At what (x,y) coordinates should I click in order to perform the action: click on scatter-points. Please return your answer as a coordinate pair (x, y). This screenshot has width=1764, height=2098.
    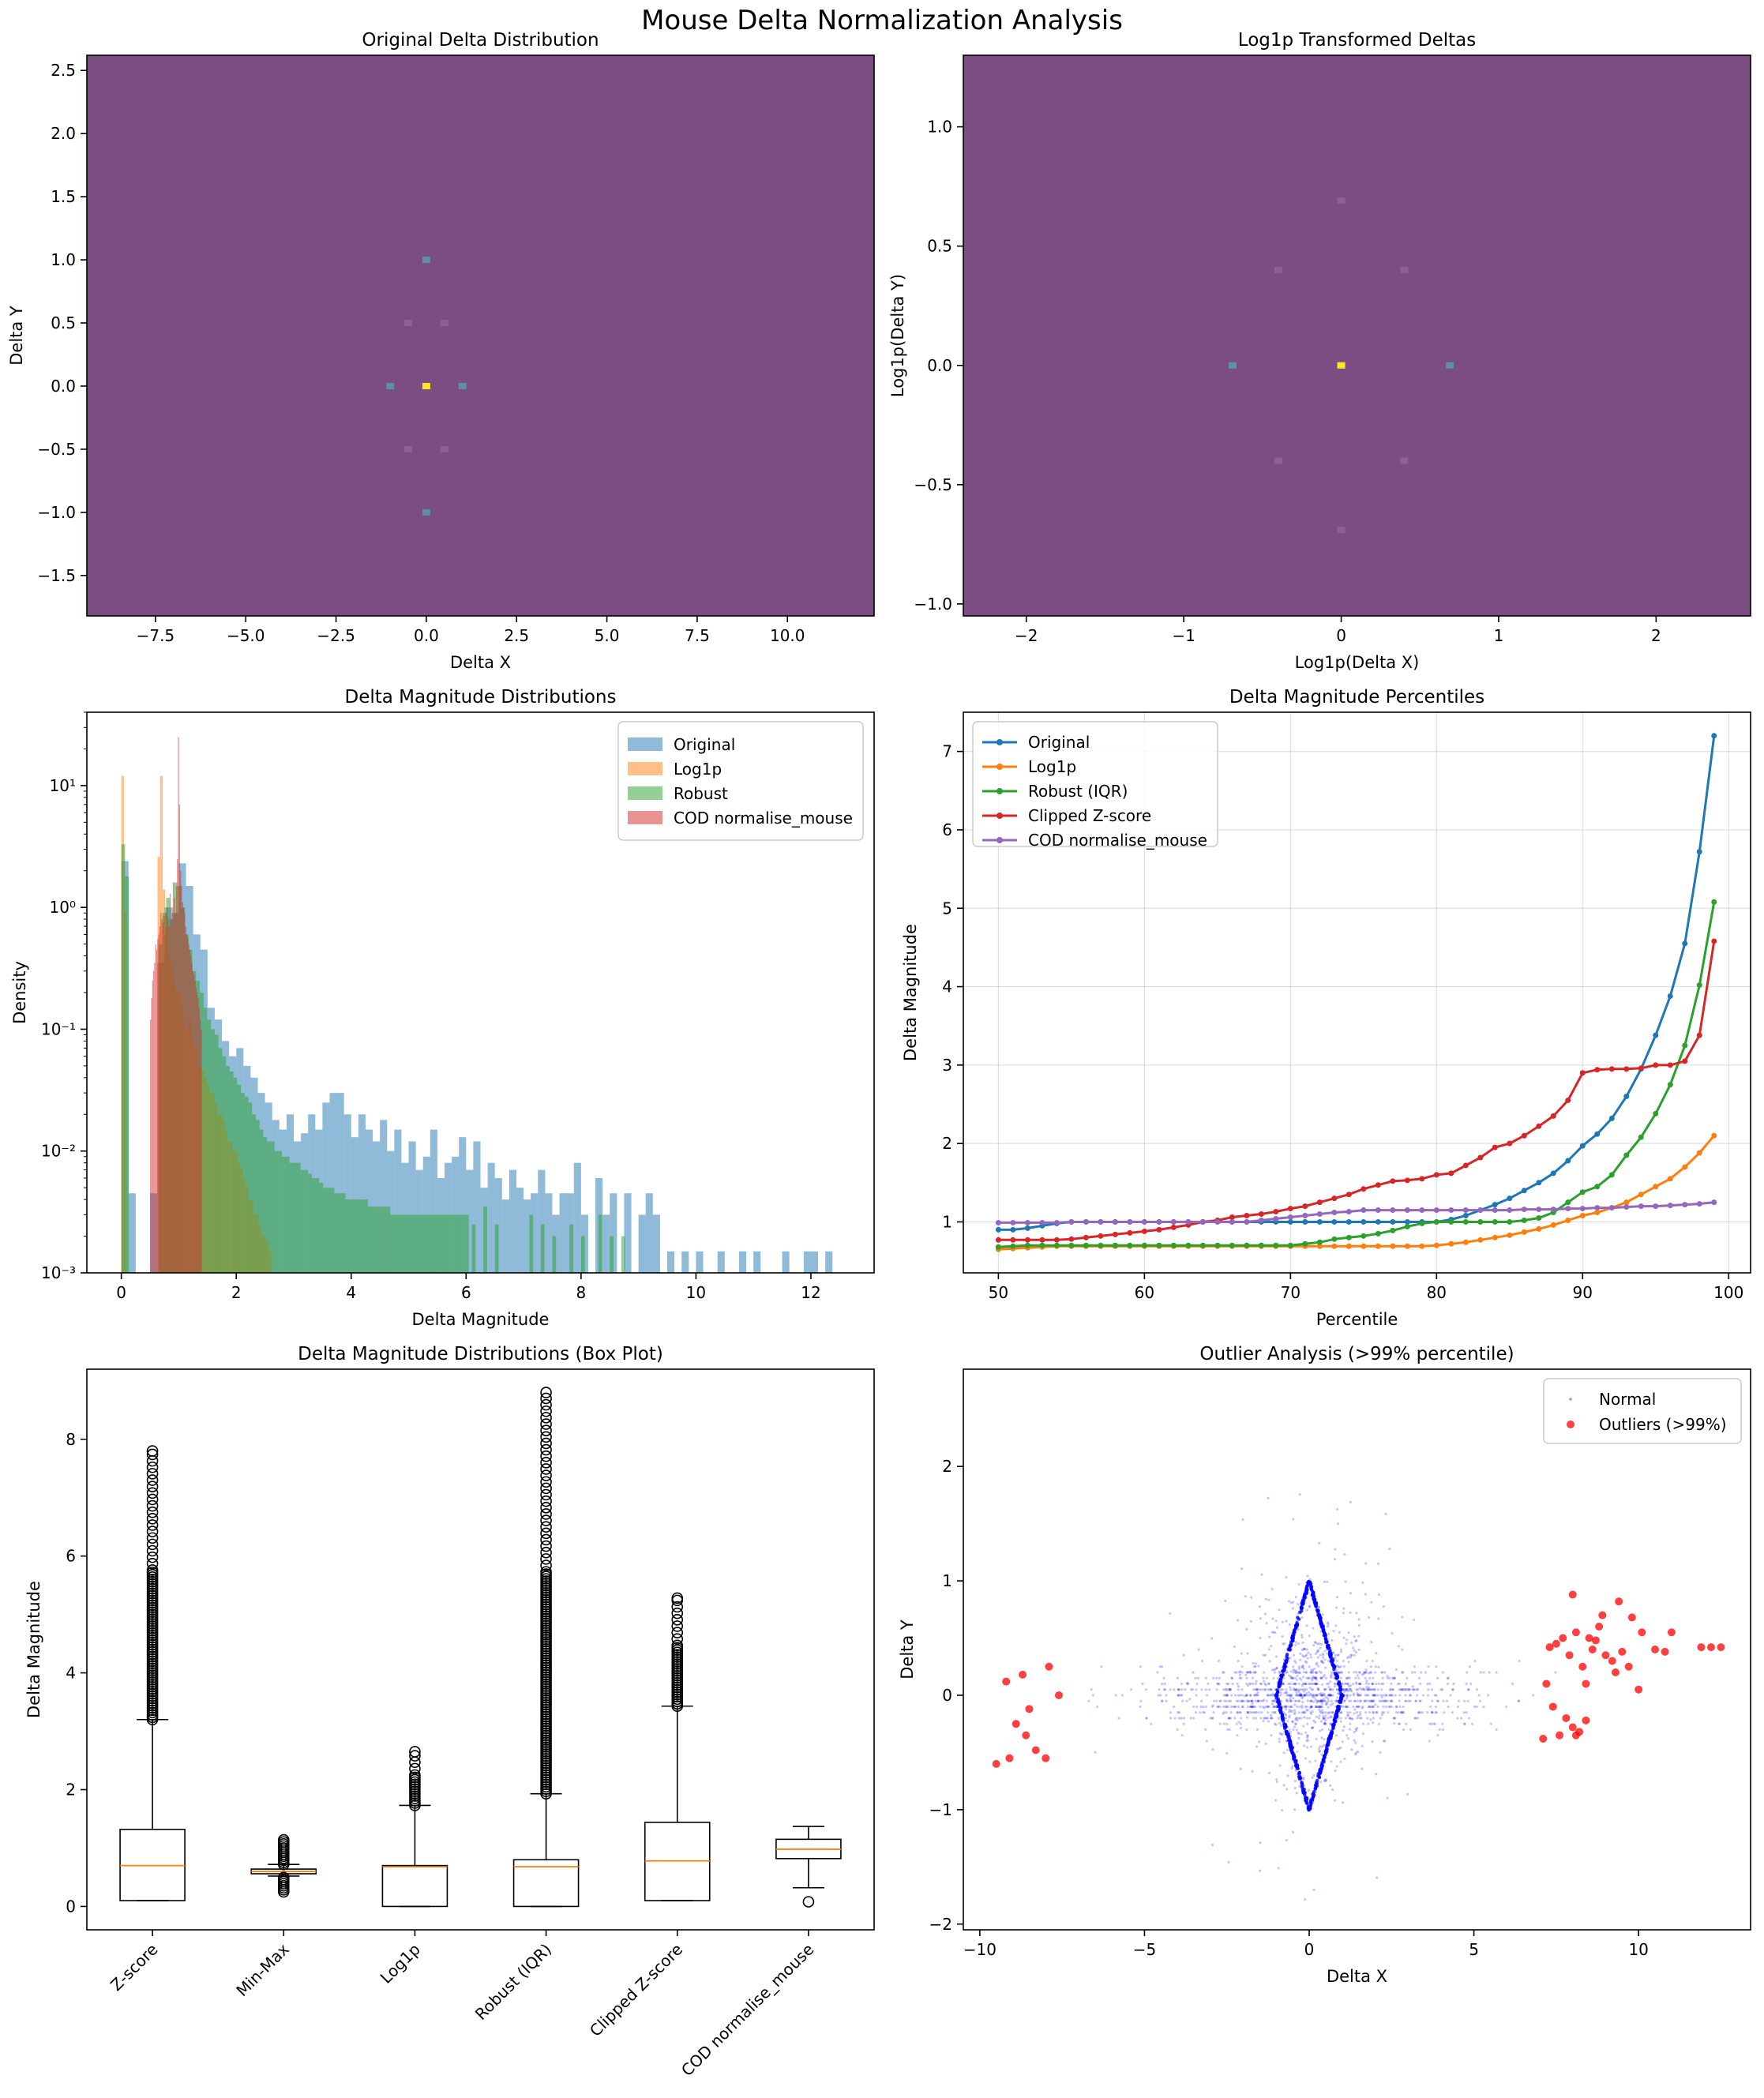
    Looking at the image, I should click on (1358, 1697).